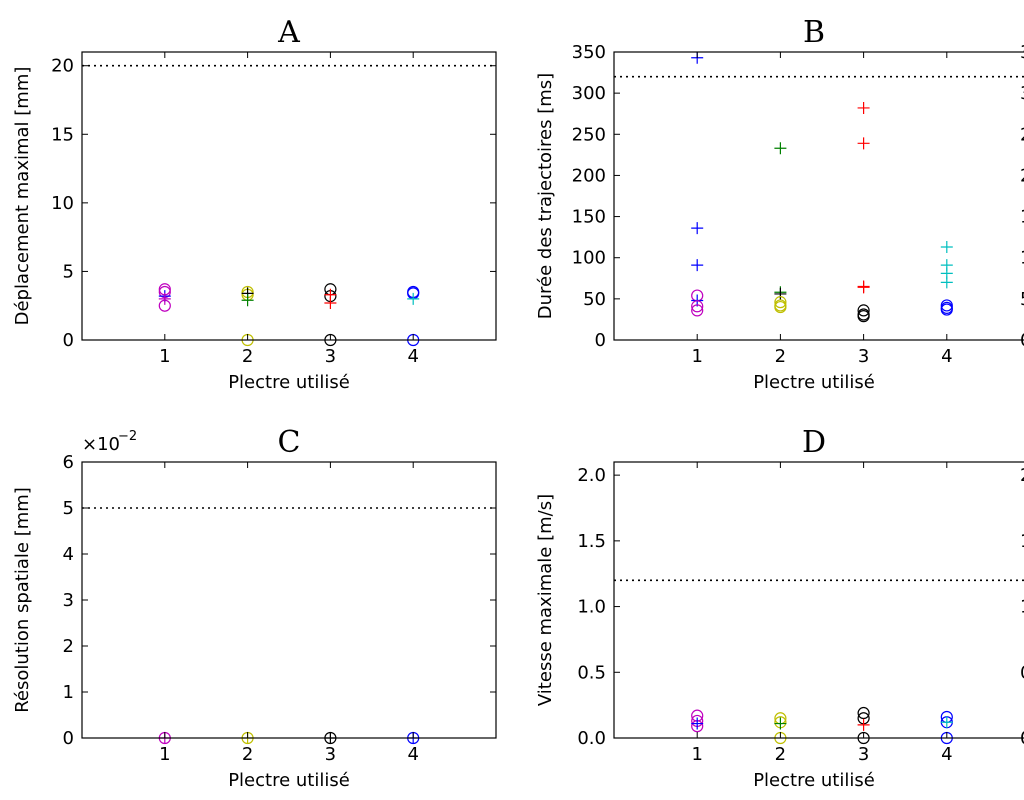  What do you see at coordinates (589, 258) in the screenshot?
I see `y-tick-label: 100` at bounding box center [589, 258].